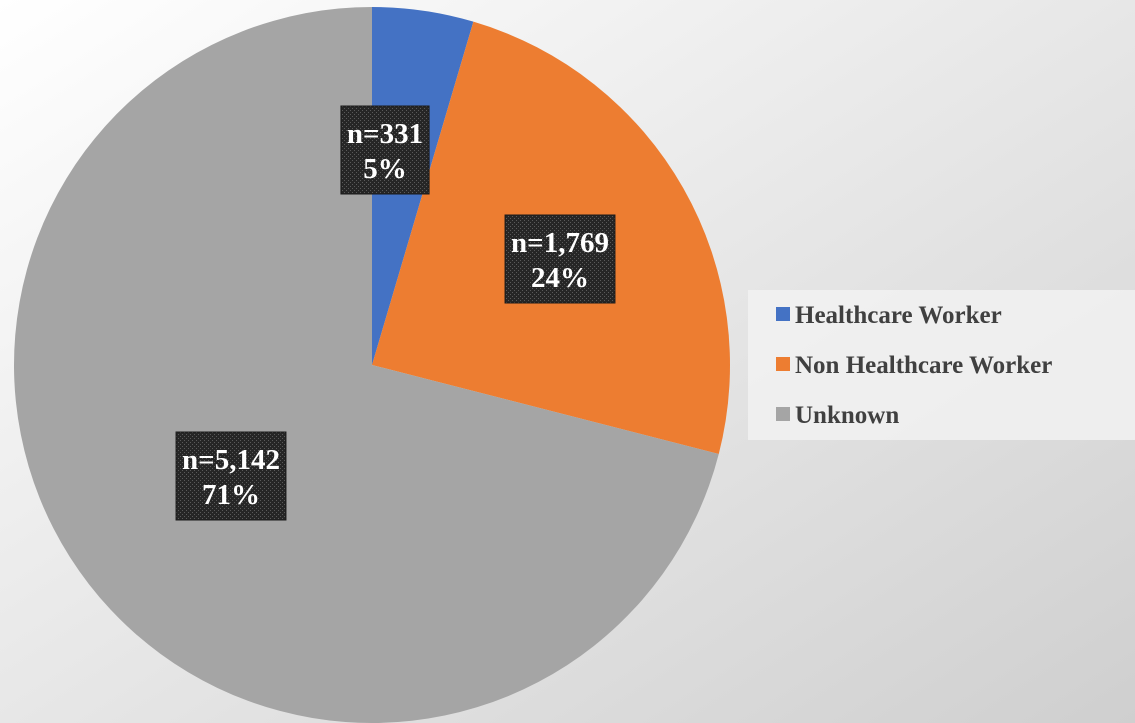  Describe the element at coordinates (847, 415) in the screenshot. I see `legend-label: Unknown` at that location.